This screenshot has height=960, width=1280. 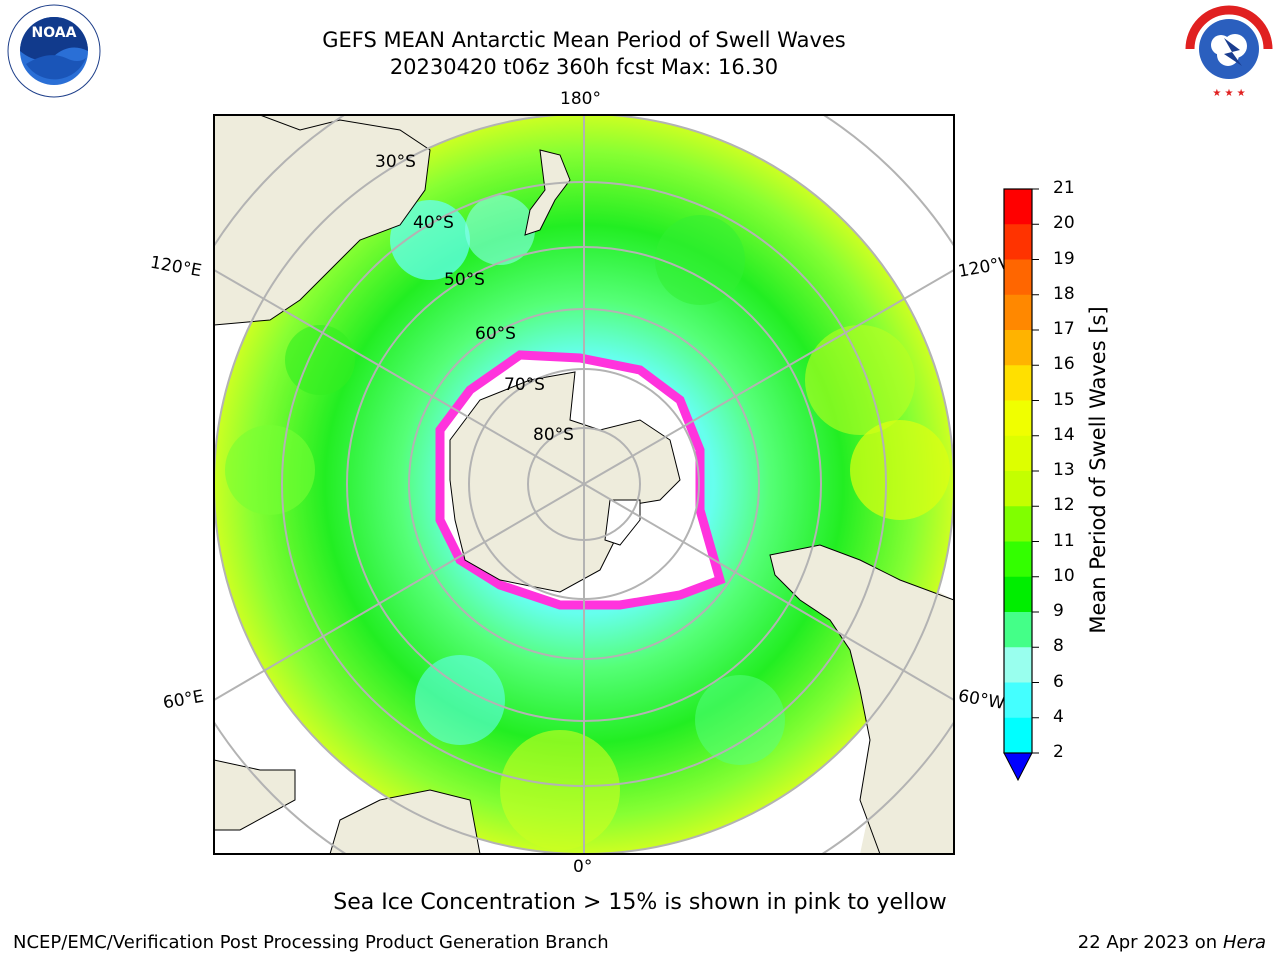 I want to click on chart-subtitle: 20230420 t06z 360h fcst Max: 16.30, so click(x=584, y=67).